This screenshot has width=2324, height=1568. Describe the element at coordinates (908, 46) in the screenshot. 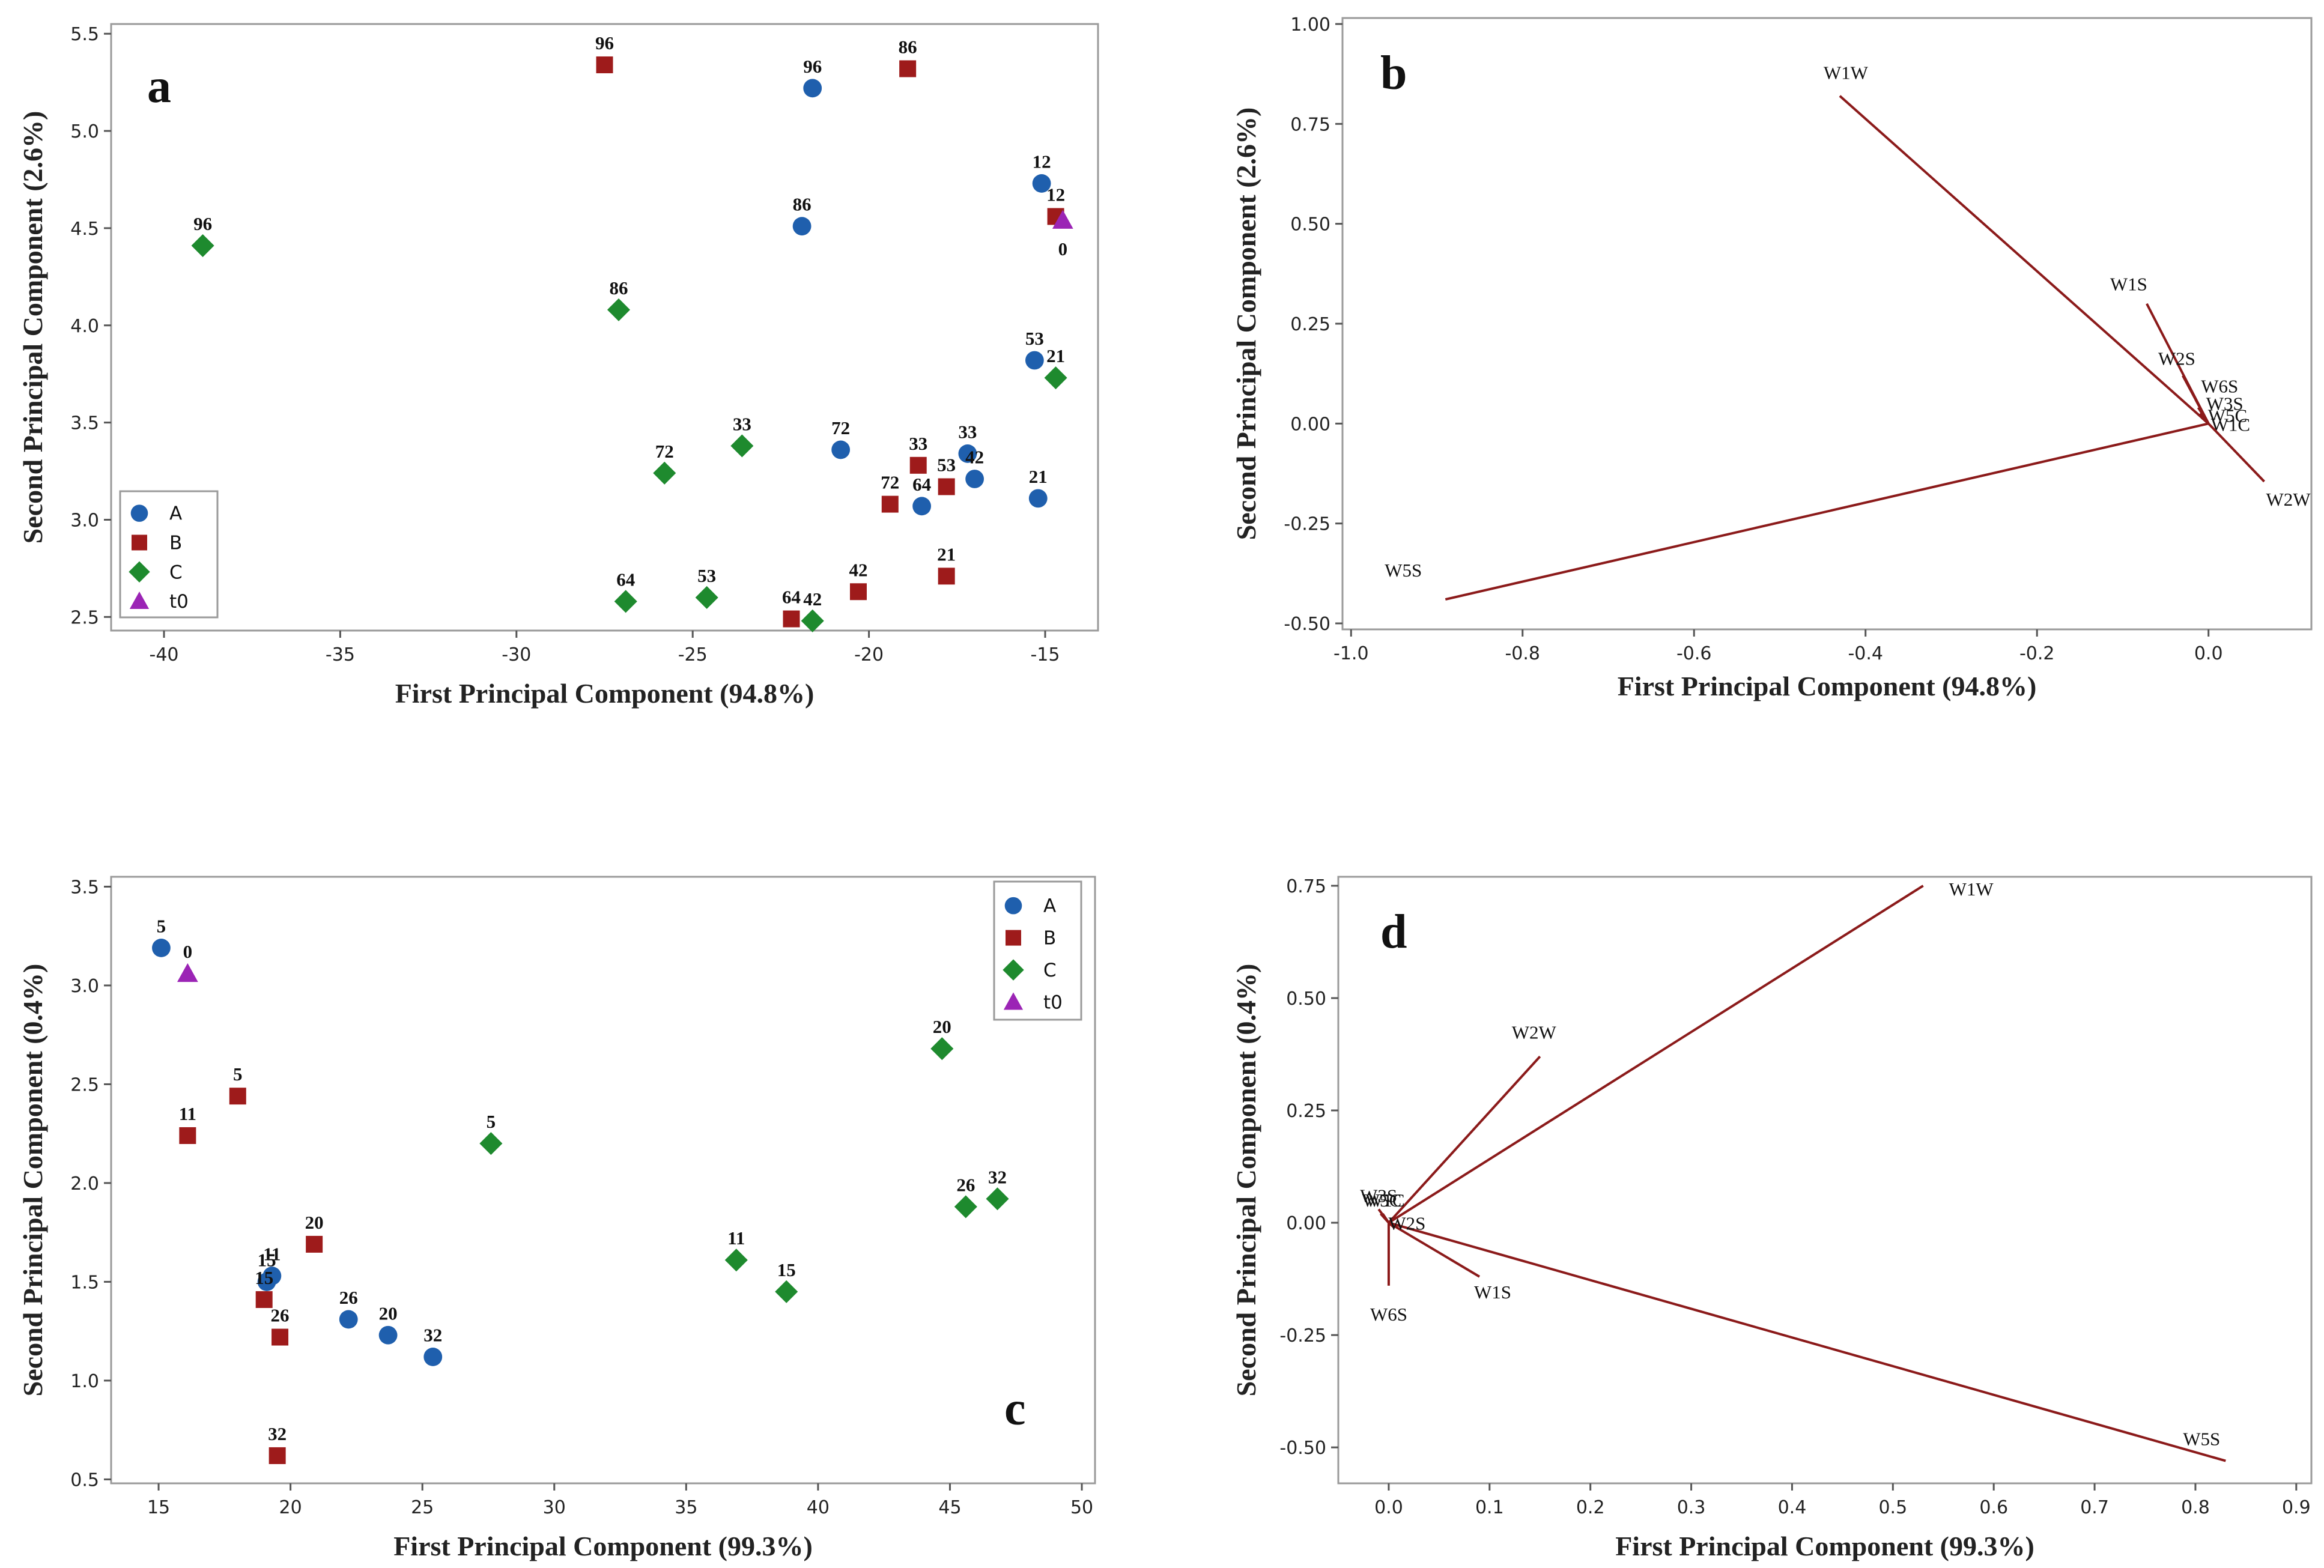

I see `point-label: 86` at that location.